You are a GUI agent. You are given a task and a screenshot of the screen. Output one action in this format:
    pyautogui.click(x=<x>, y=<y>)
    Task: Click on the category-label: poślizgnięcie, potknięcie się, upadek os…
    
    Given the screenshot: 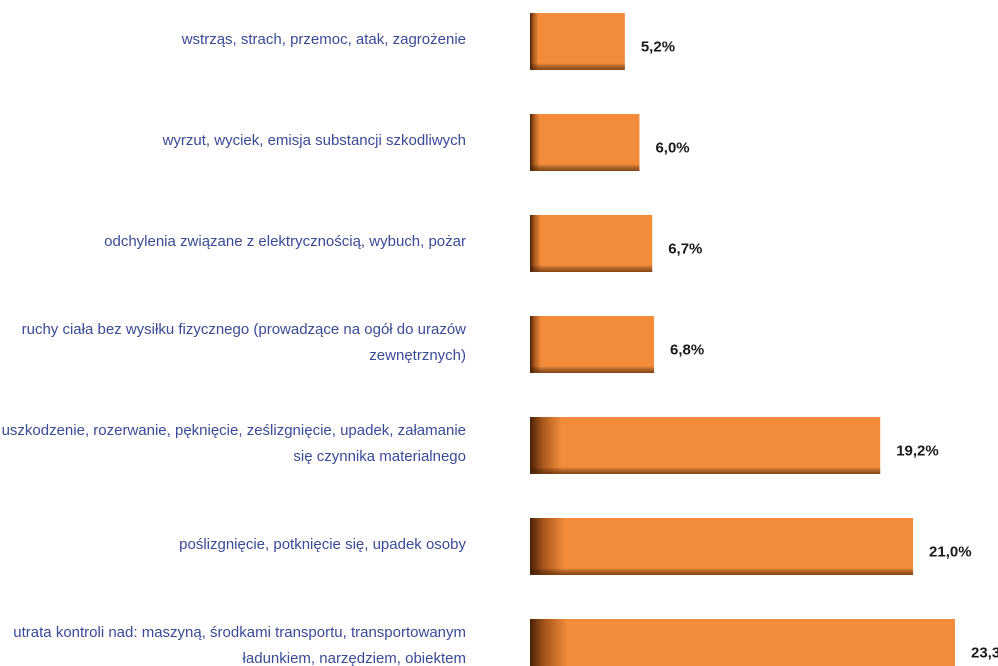 What is the action you would take?
    pyautogui.click(x=322, y=544)
    